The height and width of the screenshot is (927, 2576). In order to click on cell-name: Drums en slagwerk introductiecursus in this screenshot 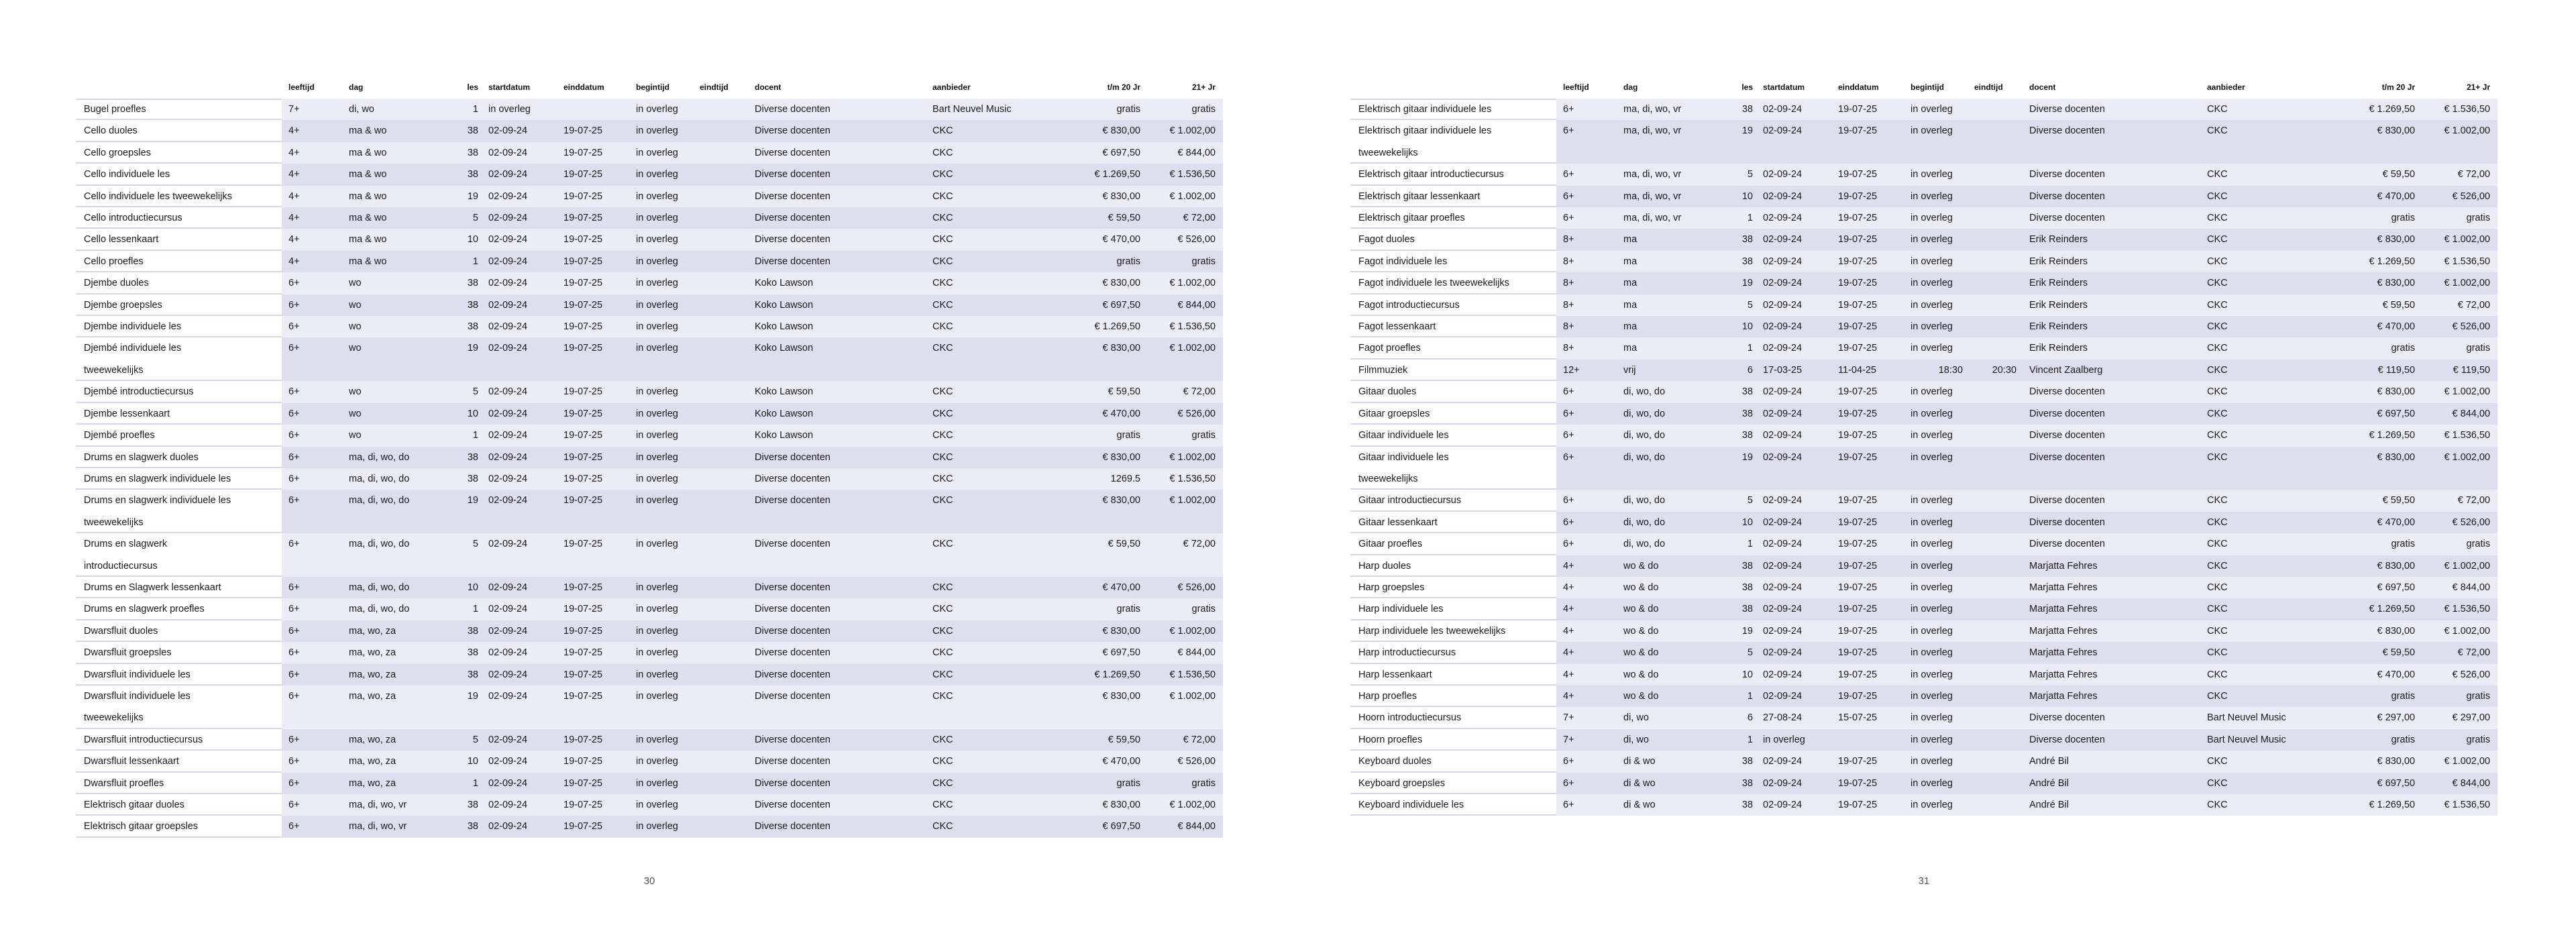, I will do `click(179, 555)`.